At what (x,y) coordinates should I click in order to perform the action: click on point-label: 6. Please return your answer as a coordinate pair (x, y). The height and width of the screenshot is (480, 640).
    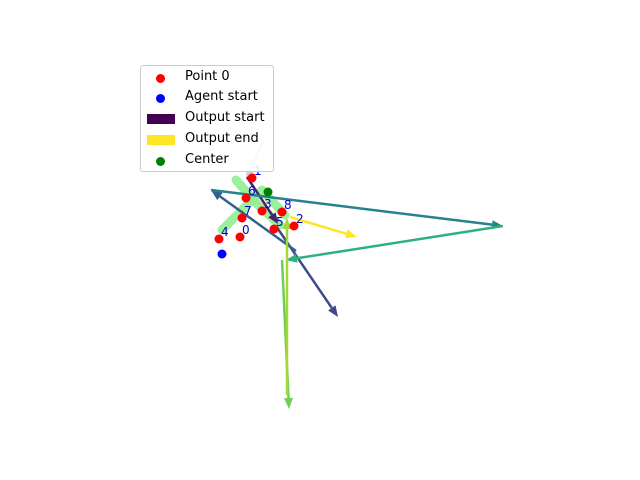
    Looking at the image, I should click on (252, 191).